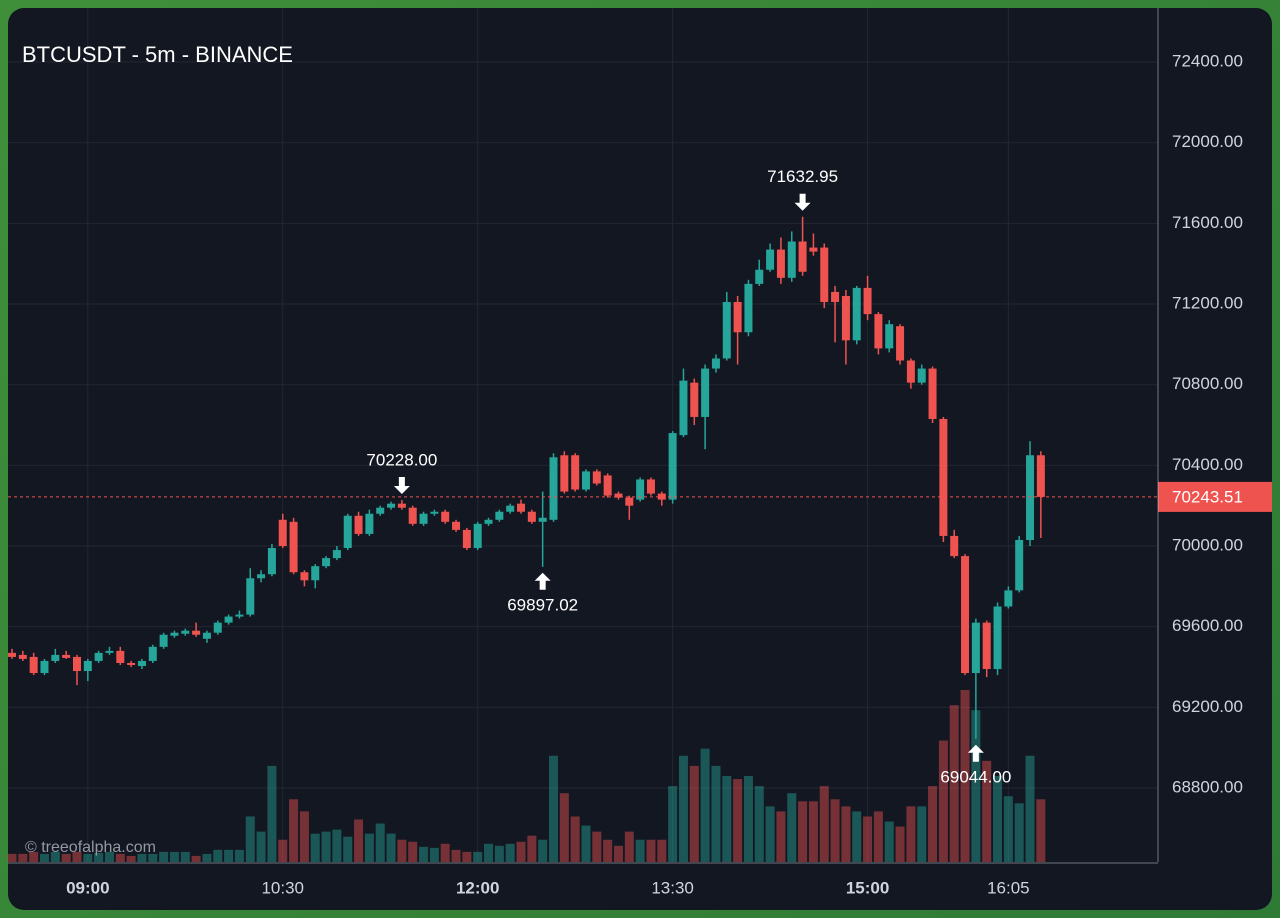 The width and height of the screenshot is (1280, 918). I want to click on y-tick-label: 72000.00, so click(1207, 141).